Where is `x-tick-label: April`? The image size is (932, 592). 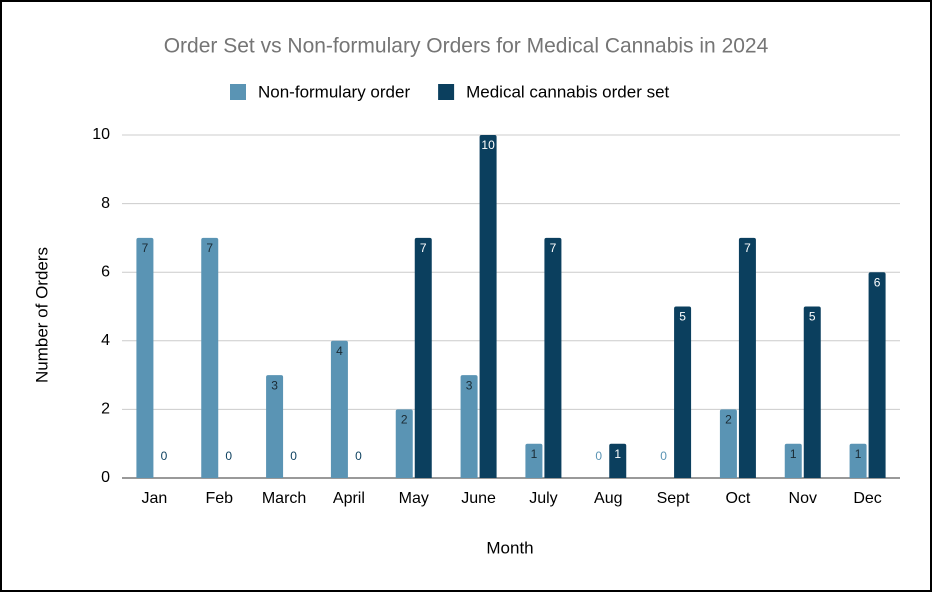 x-tick-label: April is located at coordinates (349, 498).